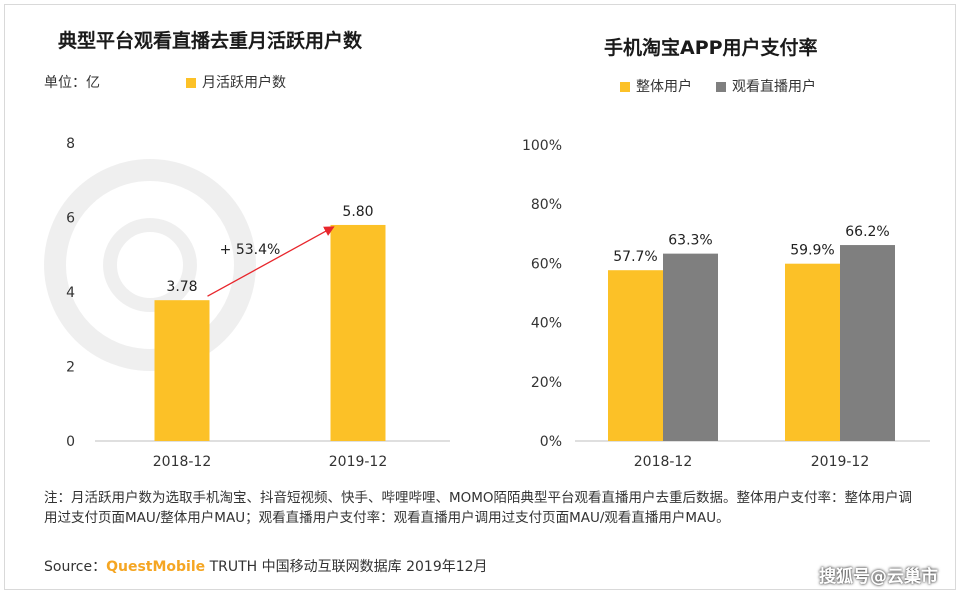 The image size is (960, 594). Describe the element at coordinates (664, 87) in the screenshot. I see `right-legend-label-overall: 整体用户` at that location.